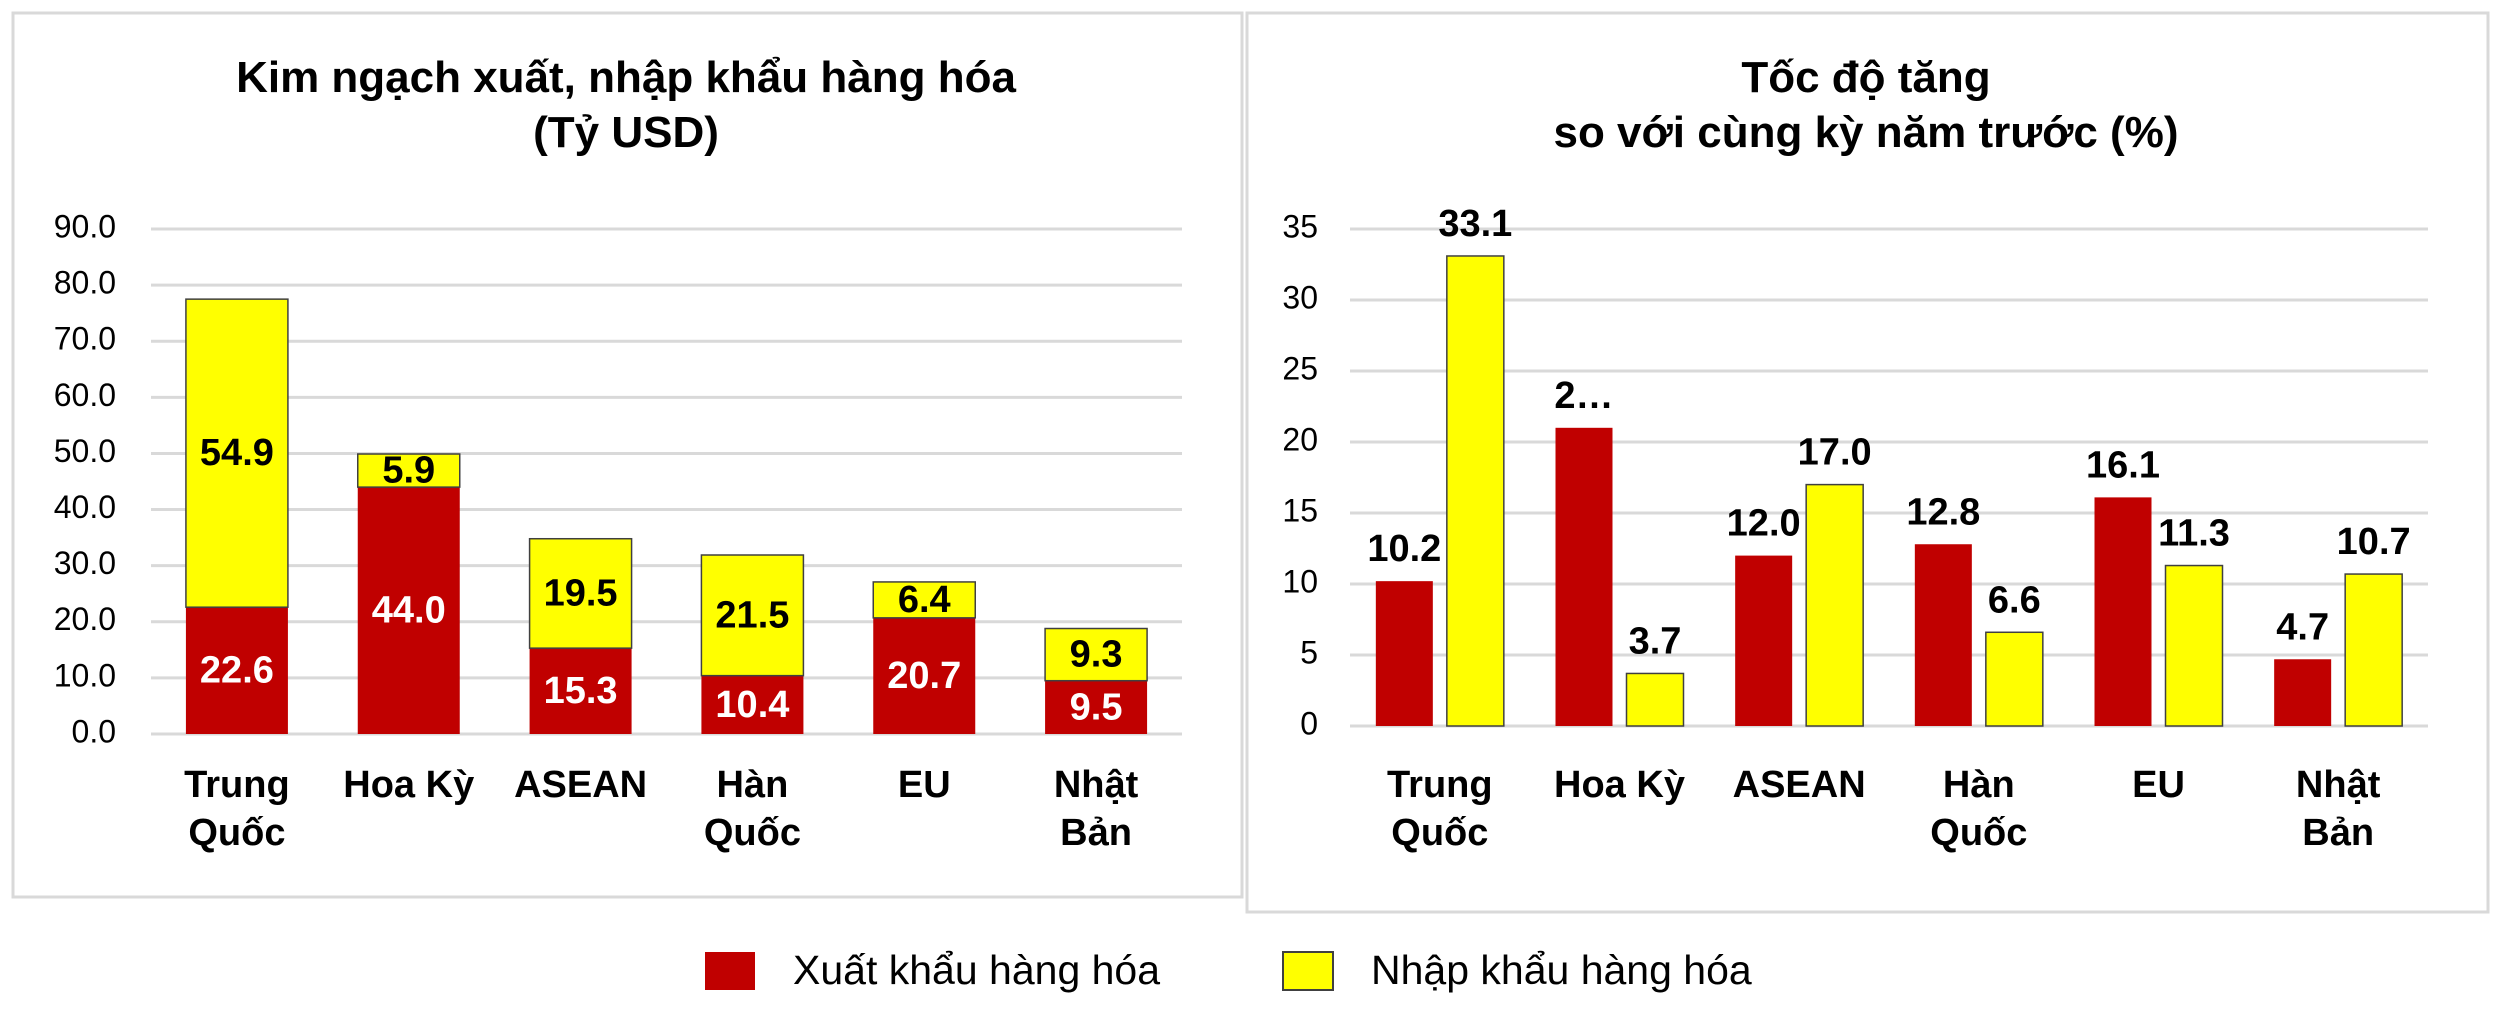 The image size is (2497, 1009). Describe the element at coordinates (2374, 542) in the screenshot. I see `data-label: 10.7` at that location.